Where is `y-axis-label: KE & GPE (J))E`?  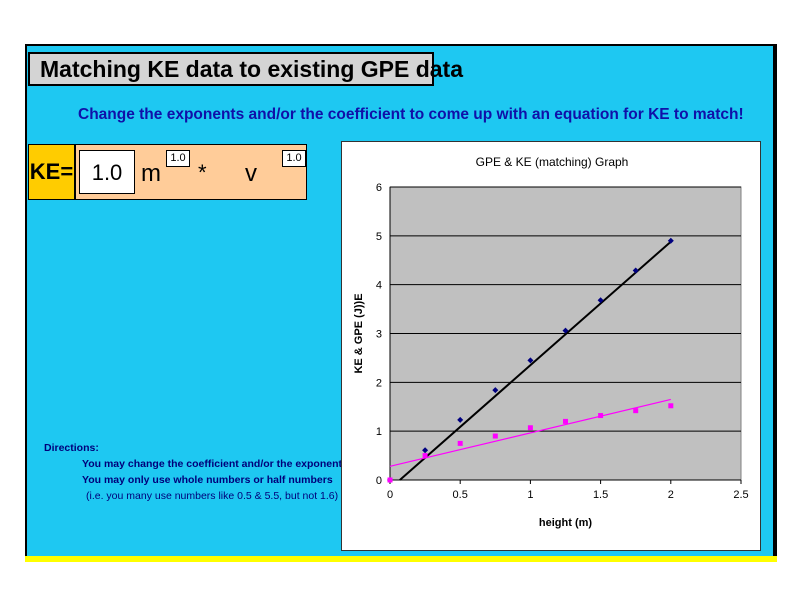 y-axis-label: KE & GPE (J))E is located at coordinates (359, 333).